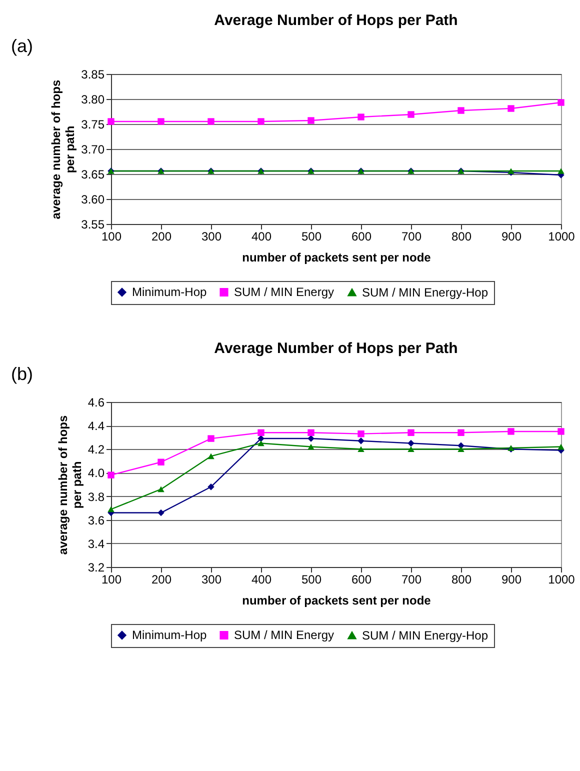 The width and height of the screenshot is (580, 771). I want to click on y-tick-label: 4.6, so click(96, 403).